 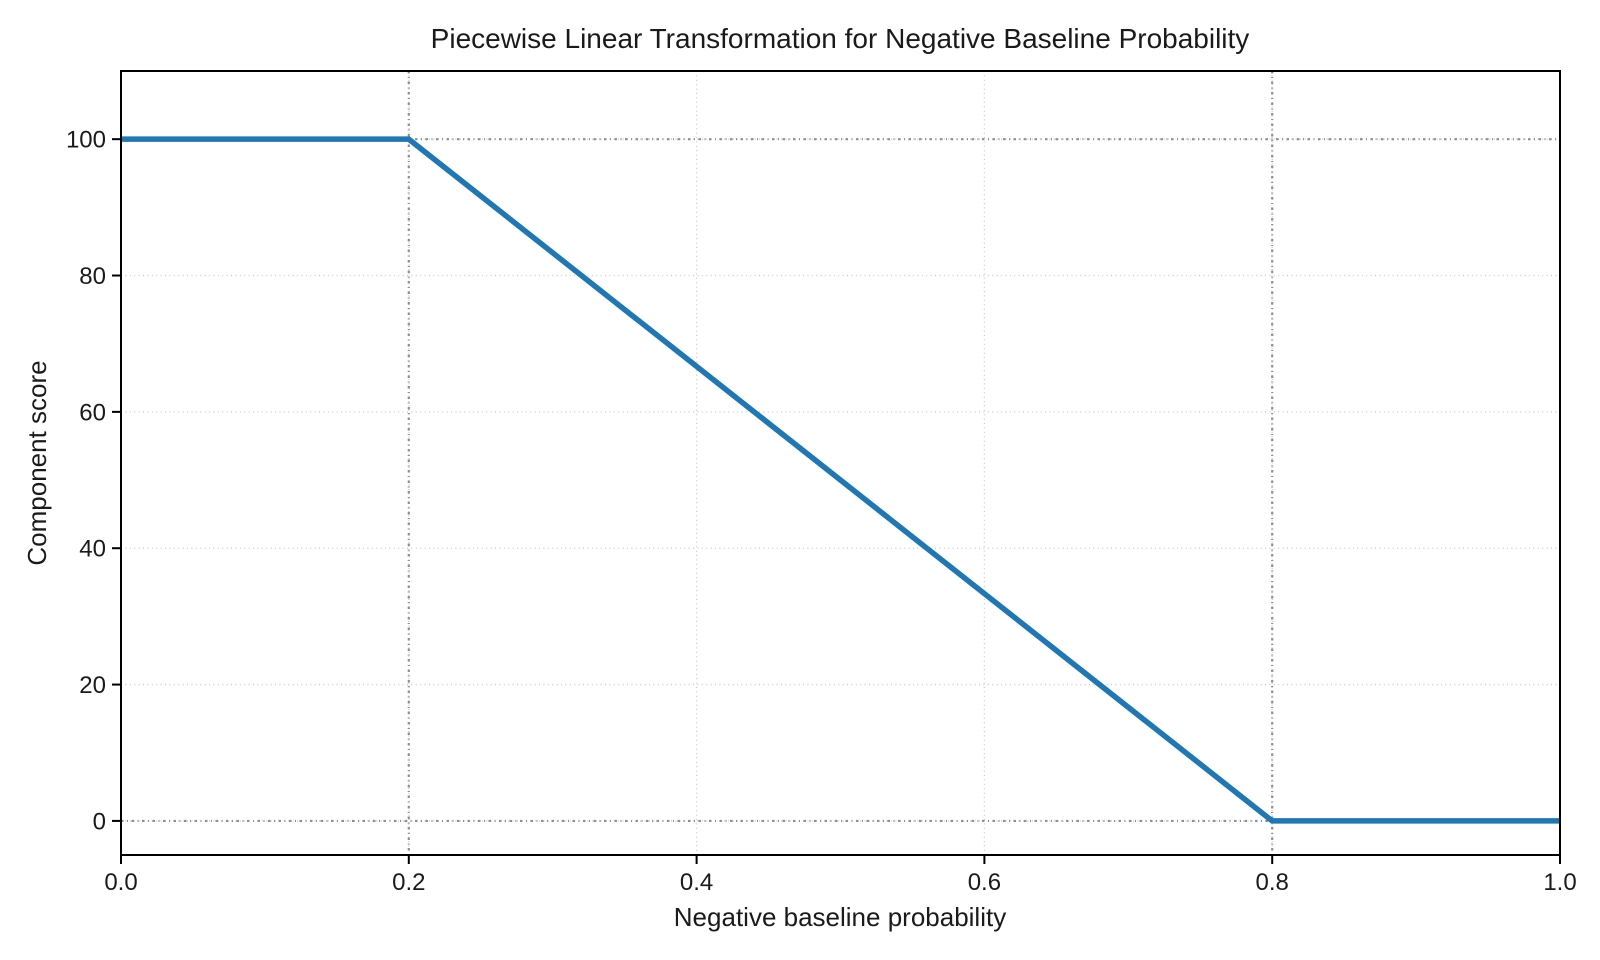 I want to click on y-tick-label: 20, so click(x=92, y=685).